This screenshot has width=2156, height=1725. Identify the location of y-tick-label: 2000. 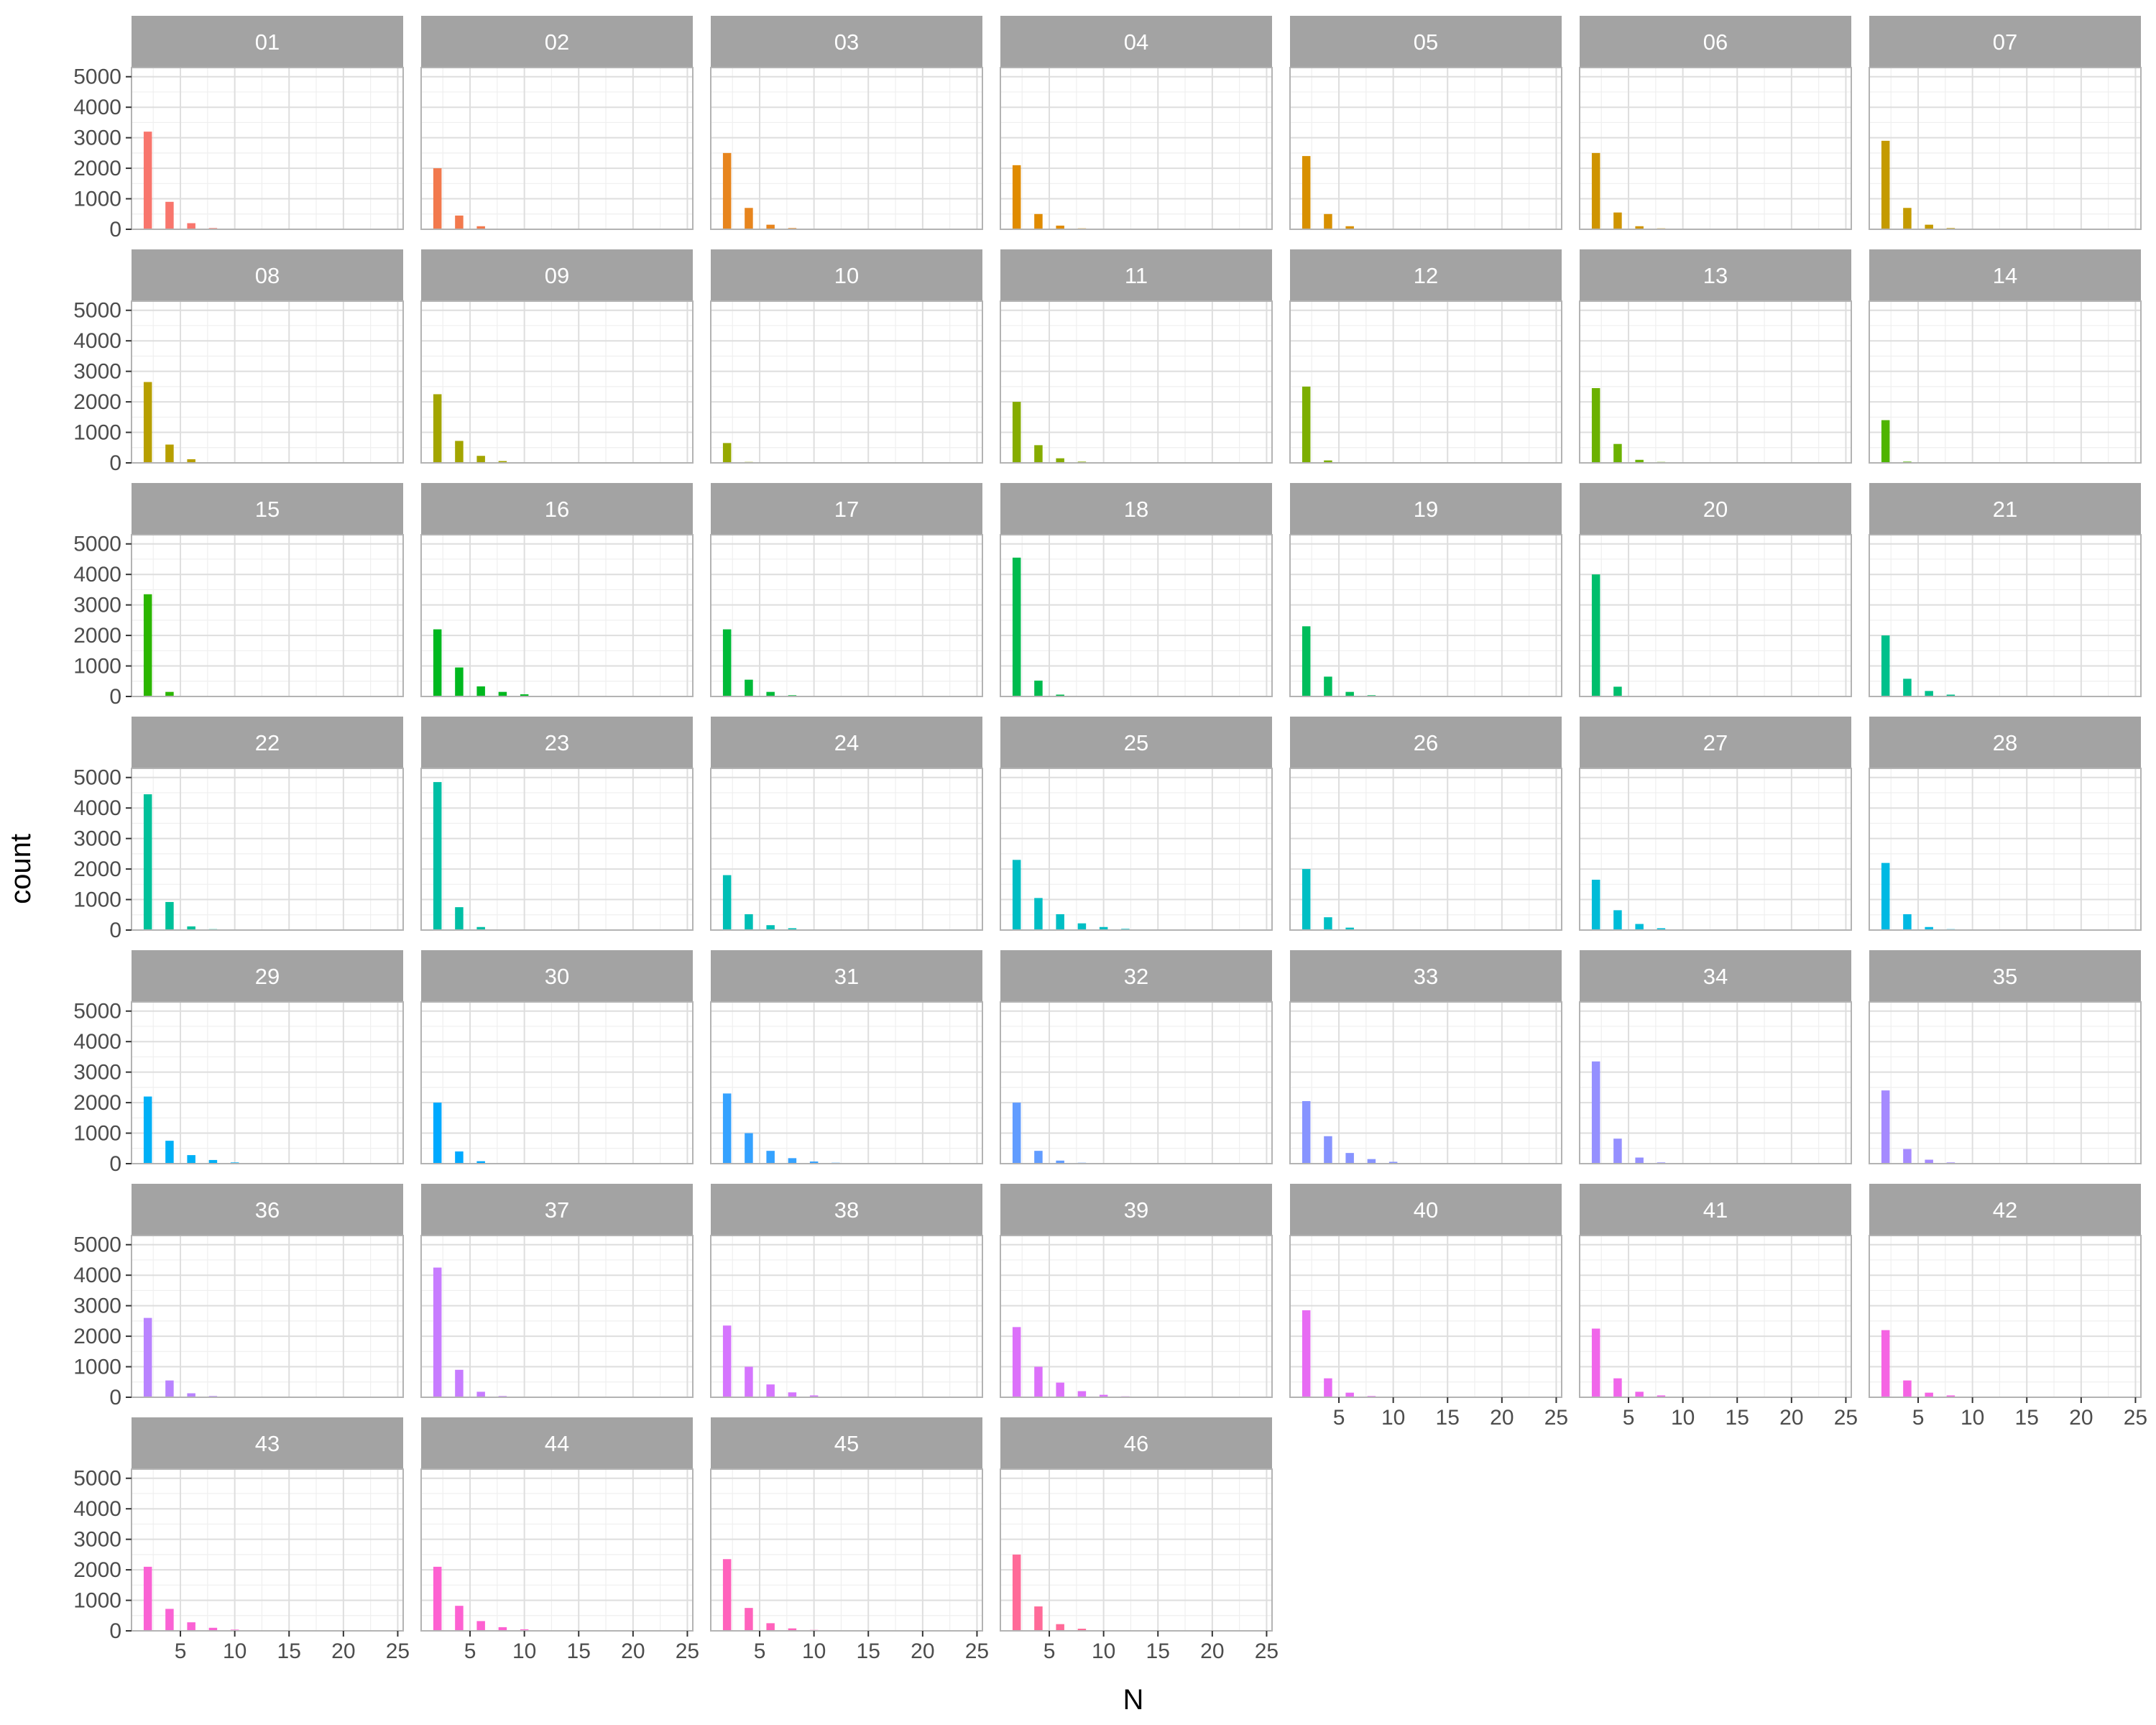
(97, 869).